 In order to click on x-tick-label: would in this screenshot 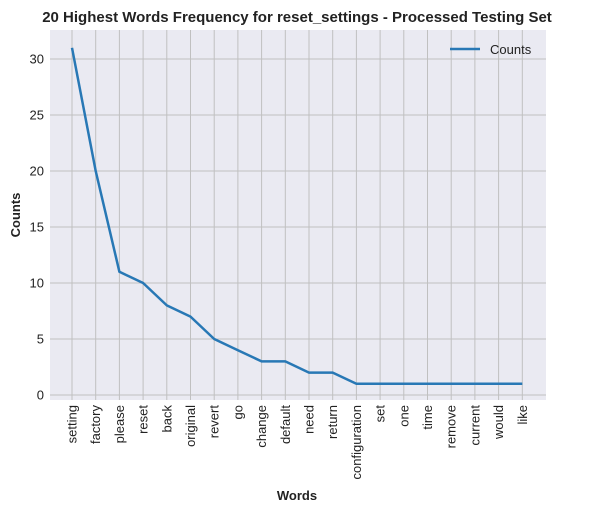, I will do `click(498, 422)`.